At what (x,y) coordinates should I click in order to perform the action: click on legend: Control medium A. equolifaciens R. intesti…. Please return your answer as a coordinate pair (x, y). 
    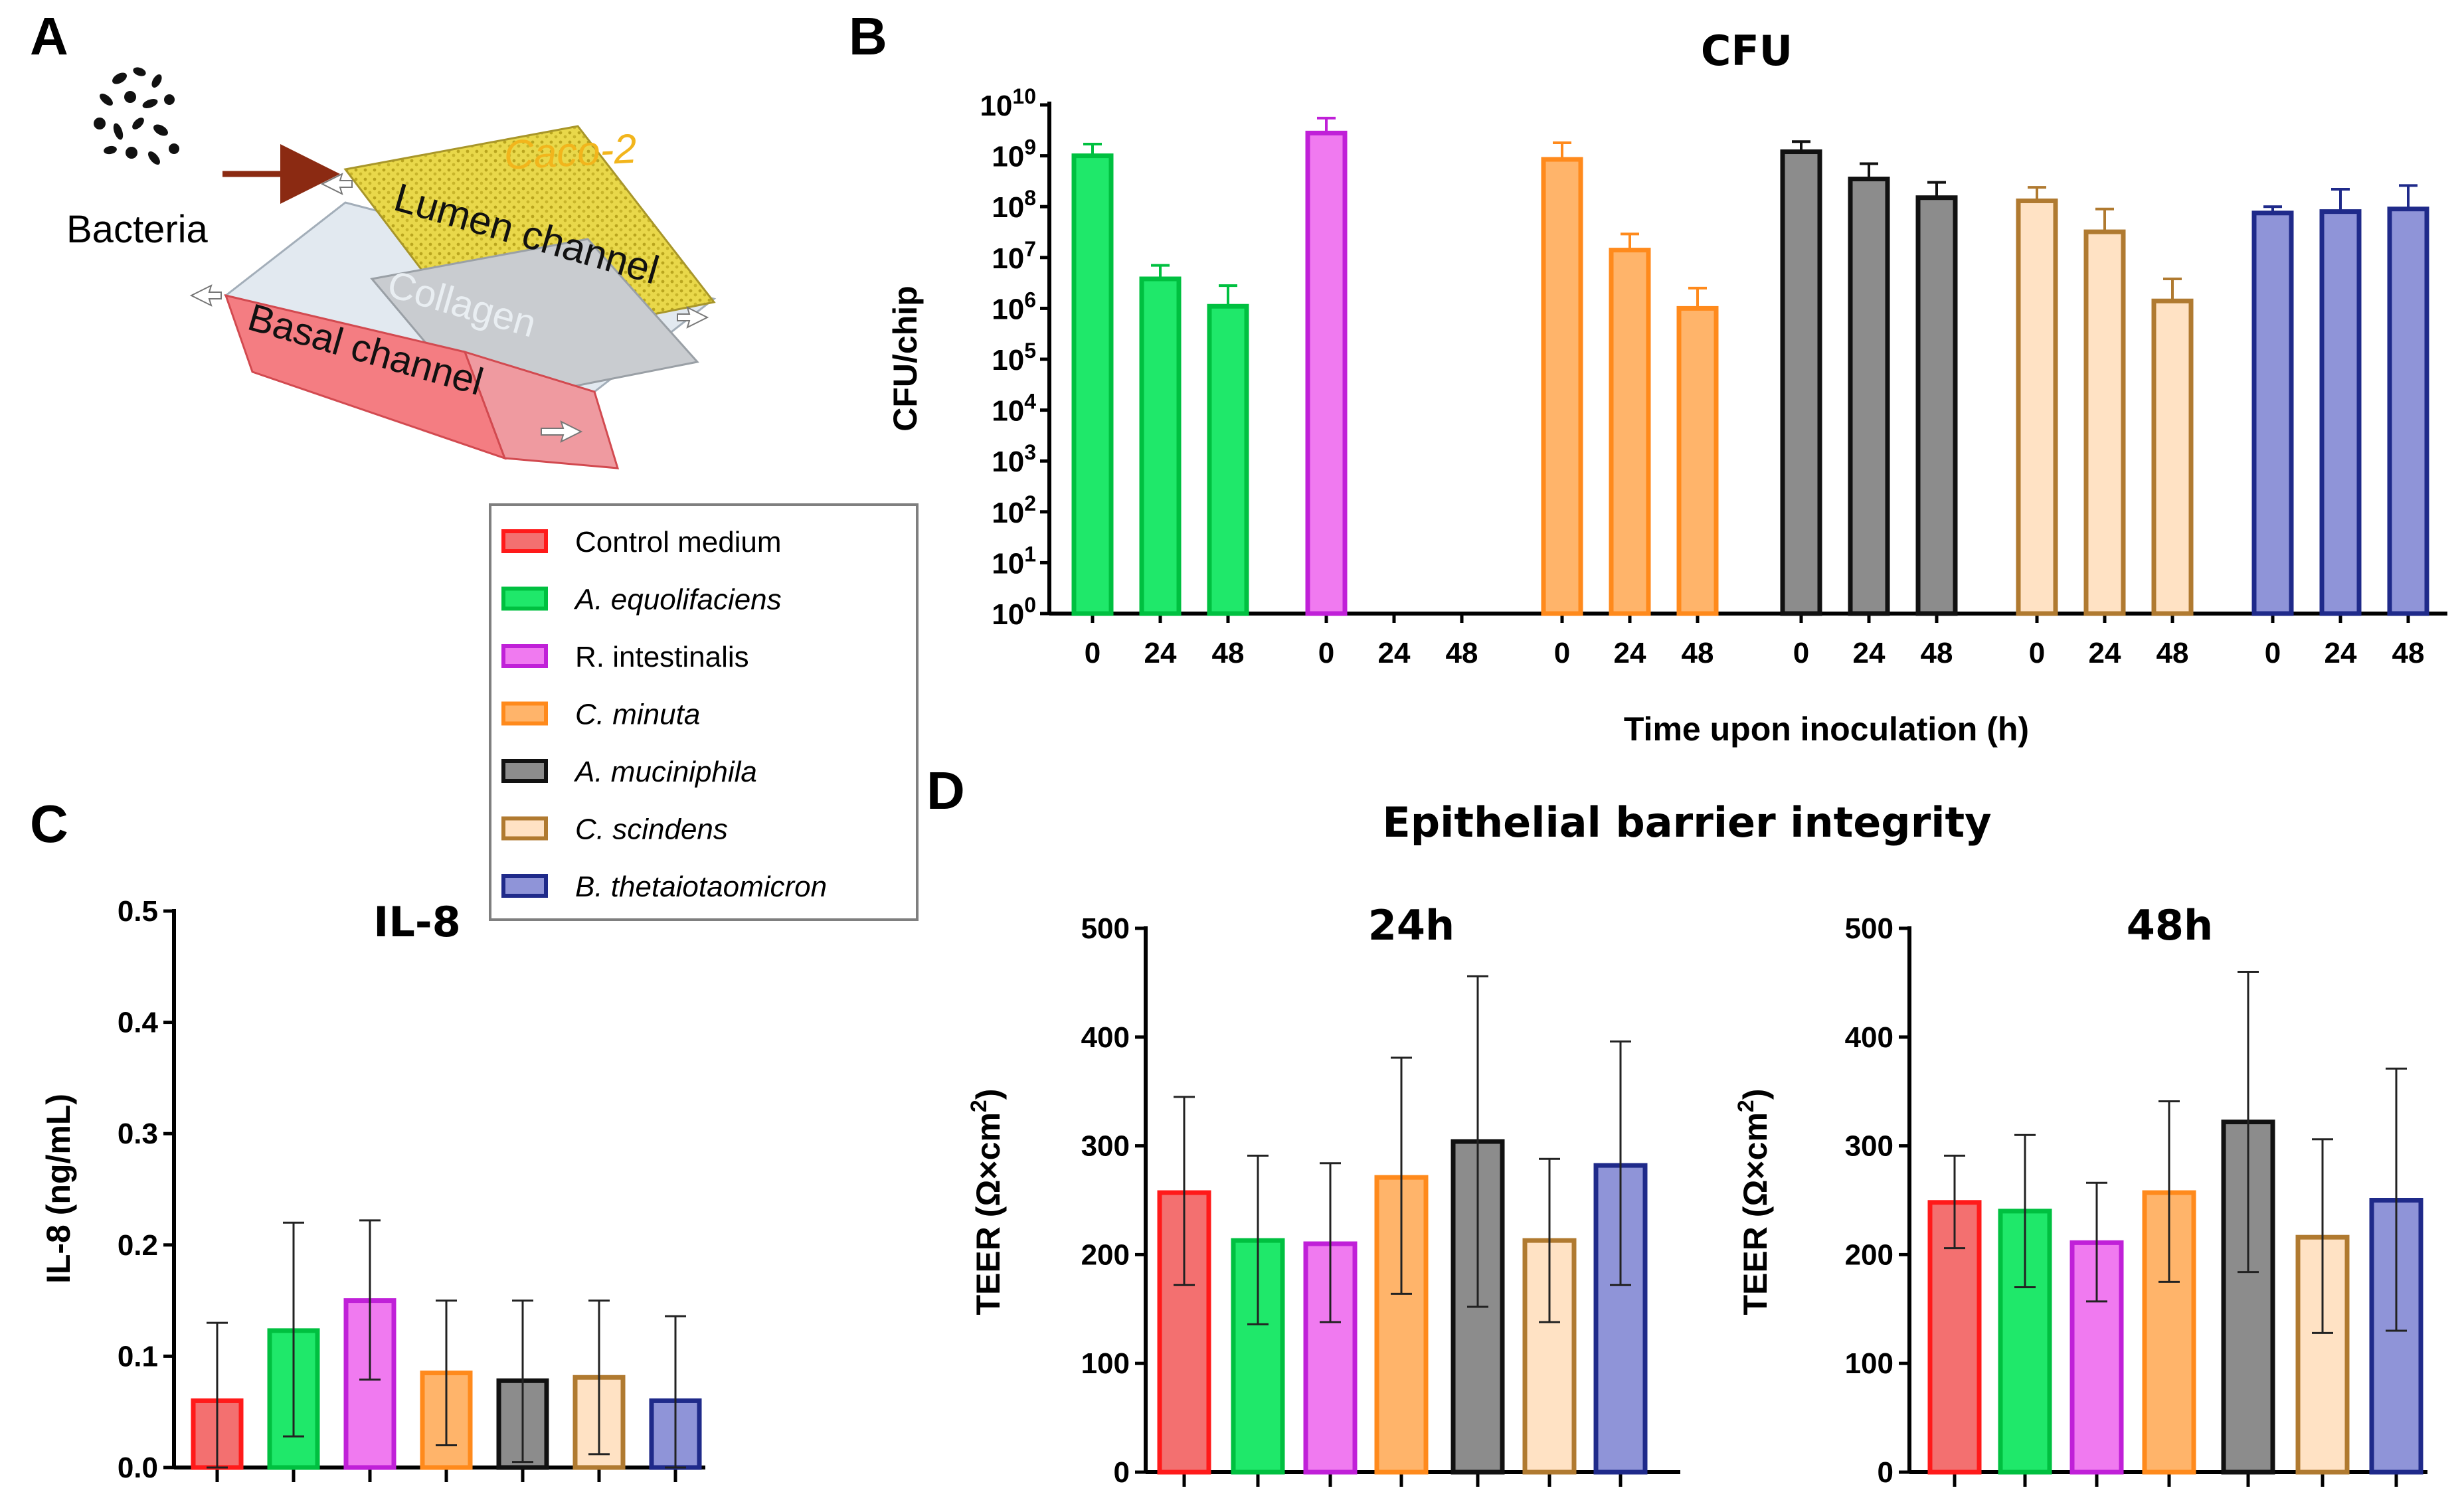
    Looking at the image, I should click on (704, 712).